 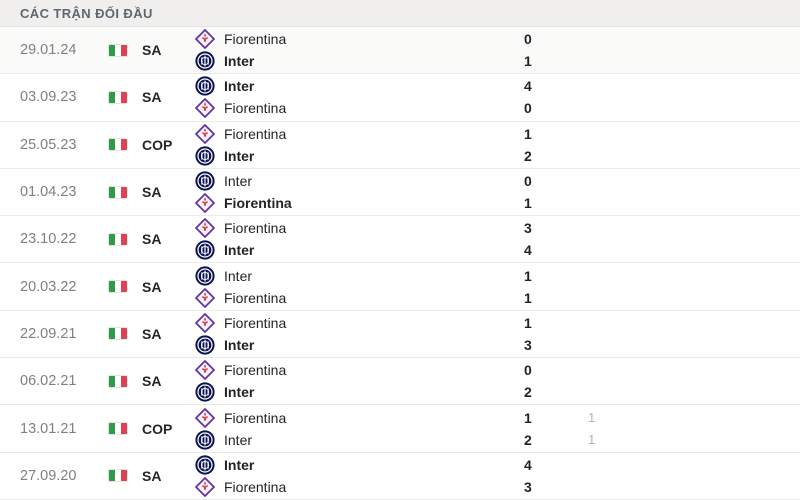 I want to click on team-secondary-score: 1, so click(x=592, y=418).